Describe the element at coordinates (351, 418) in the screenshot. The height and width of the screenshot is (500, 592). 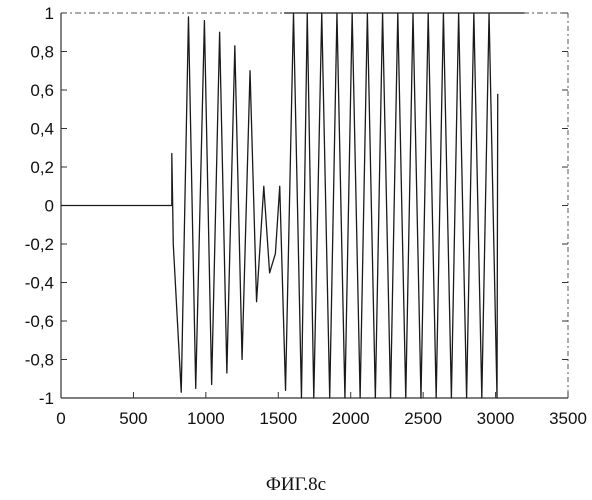
I see `x-tick-label: 2000` at that location.